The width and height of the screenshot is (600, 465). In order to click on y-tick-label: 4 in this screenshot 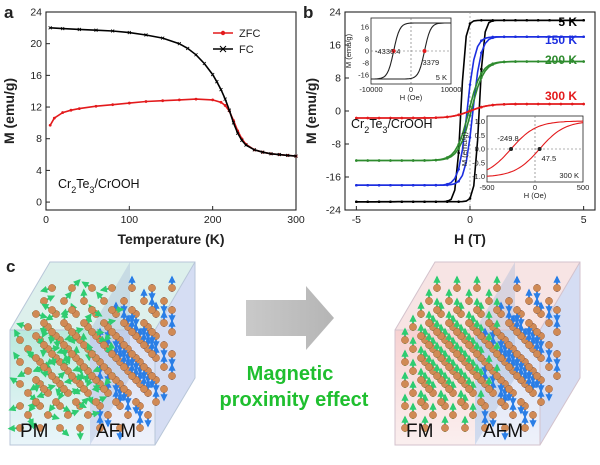, I will do `click(39, 171)`.